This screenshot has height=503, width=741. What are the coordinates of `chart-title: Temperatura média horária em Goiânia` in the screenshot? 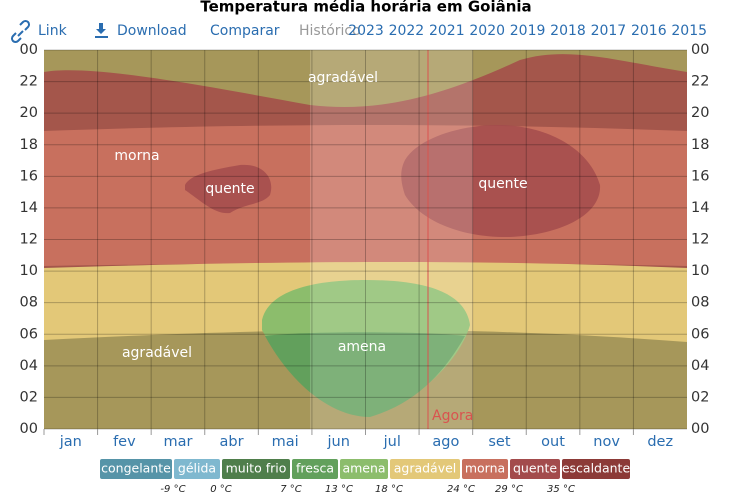 It's located at (365, 8).